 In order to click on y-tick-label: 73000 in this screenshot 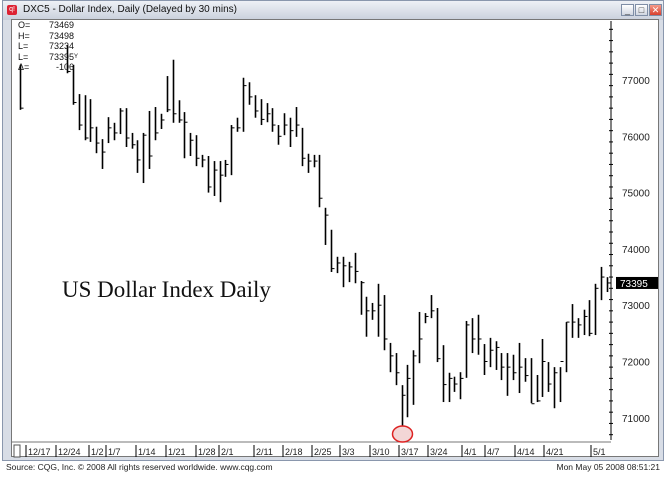, I will do `click(636, 306)`.